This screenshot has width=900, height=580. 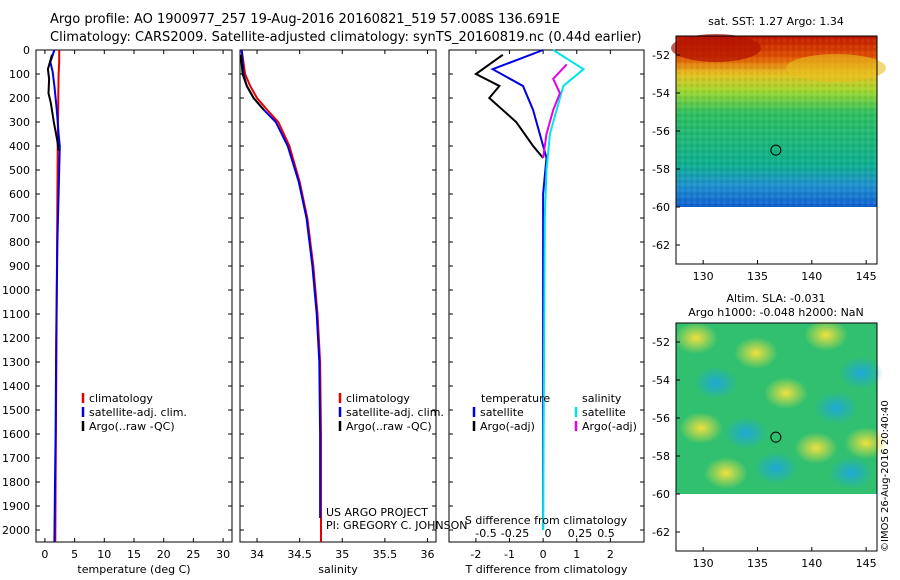 What do you see at coordinates (16, 482) in the screenshot?
I see `y-tick-label: 1800` at bounding box center [16, 482].